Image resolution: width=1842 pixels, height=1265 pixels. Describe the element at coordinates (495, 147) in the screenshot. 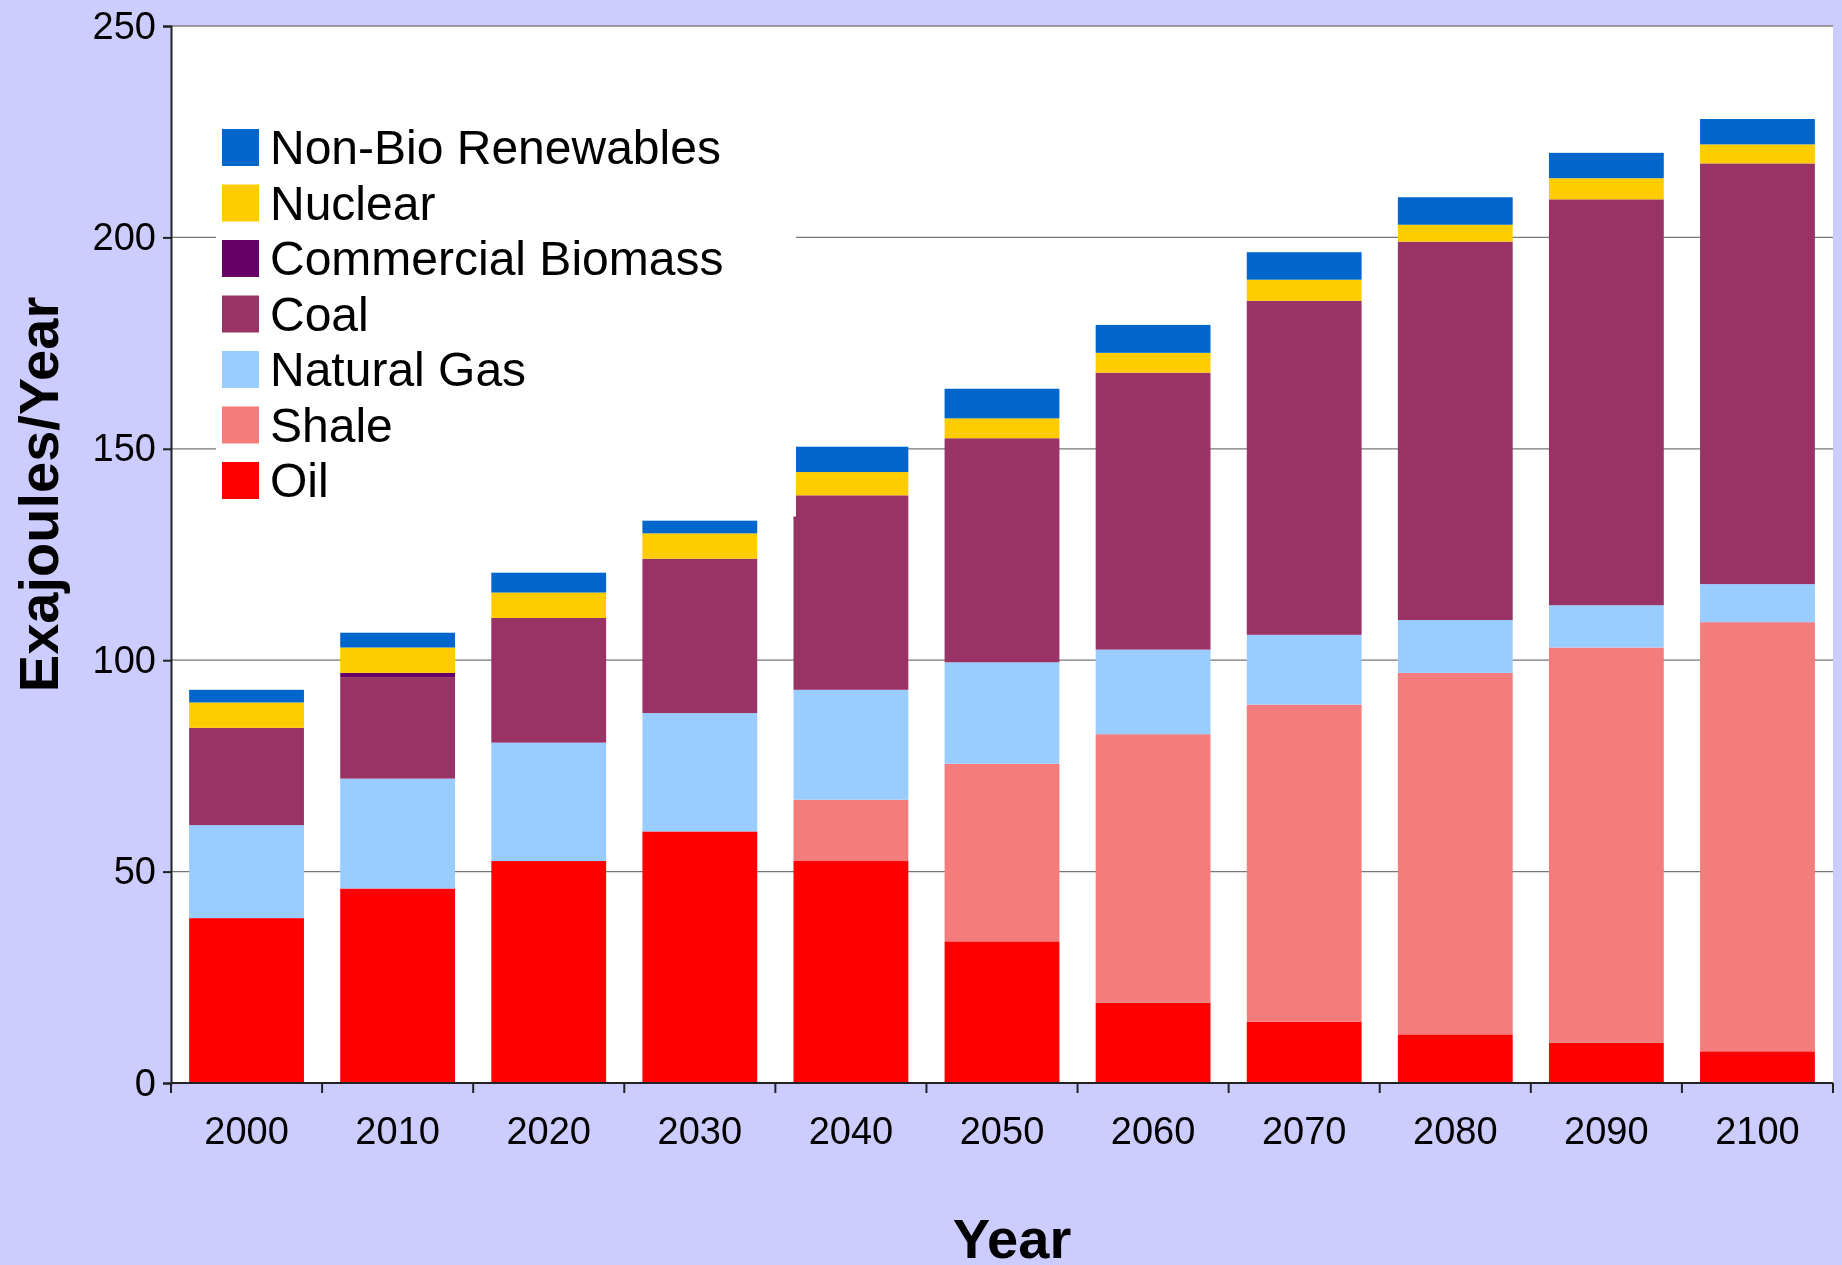

I see `legend-label: Non-Bio Renewables` at that location.